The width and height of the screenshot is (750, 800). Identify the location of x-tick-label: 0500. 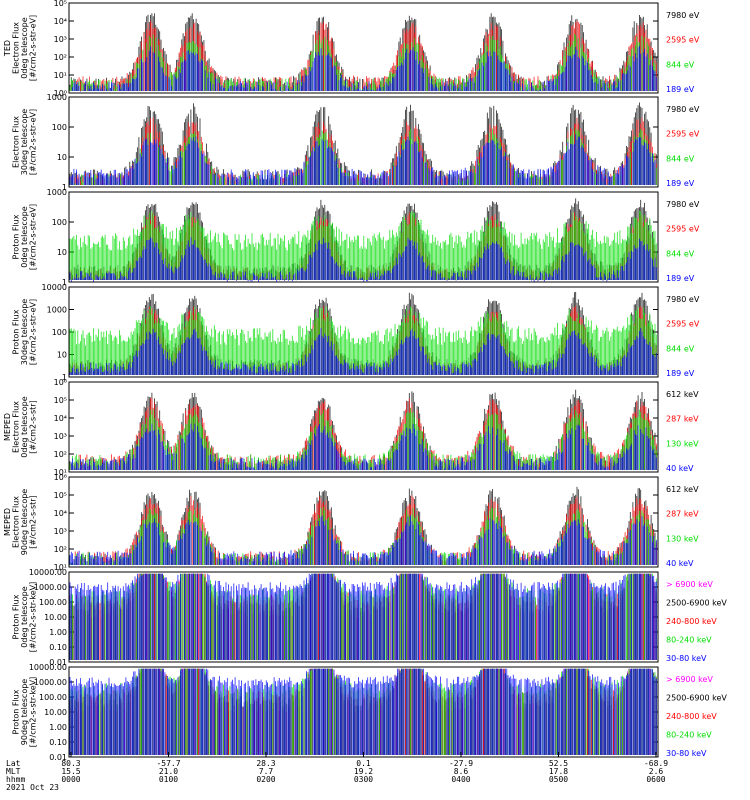
(558, 779).